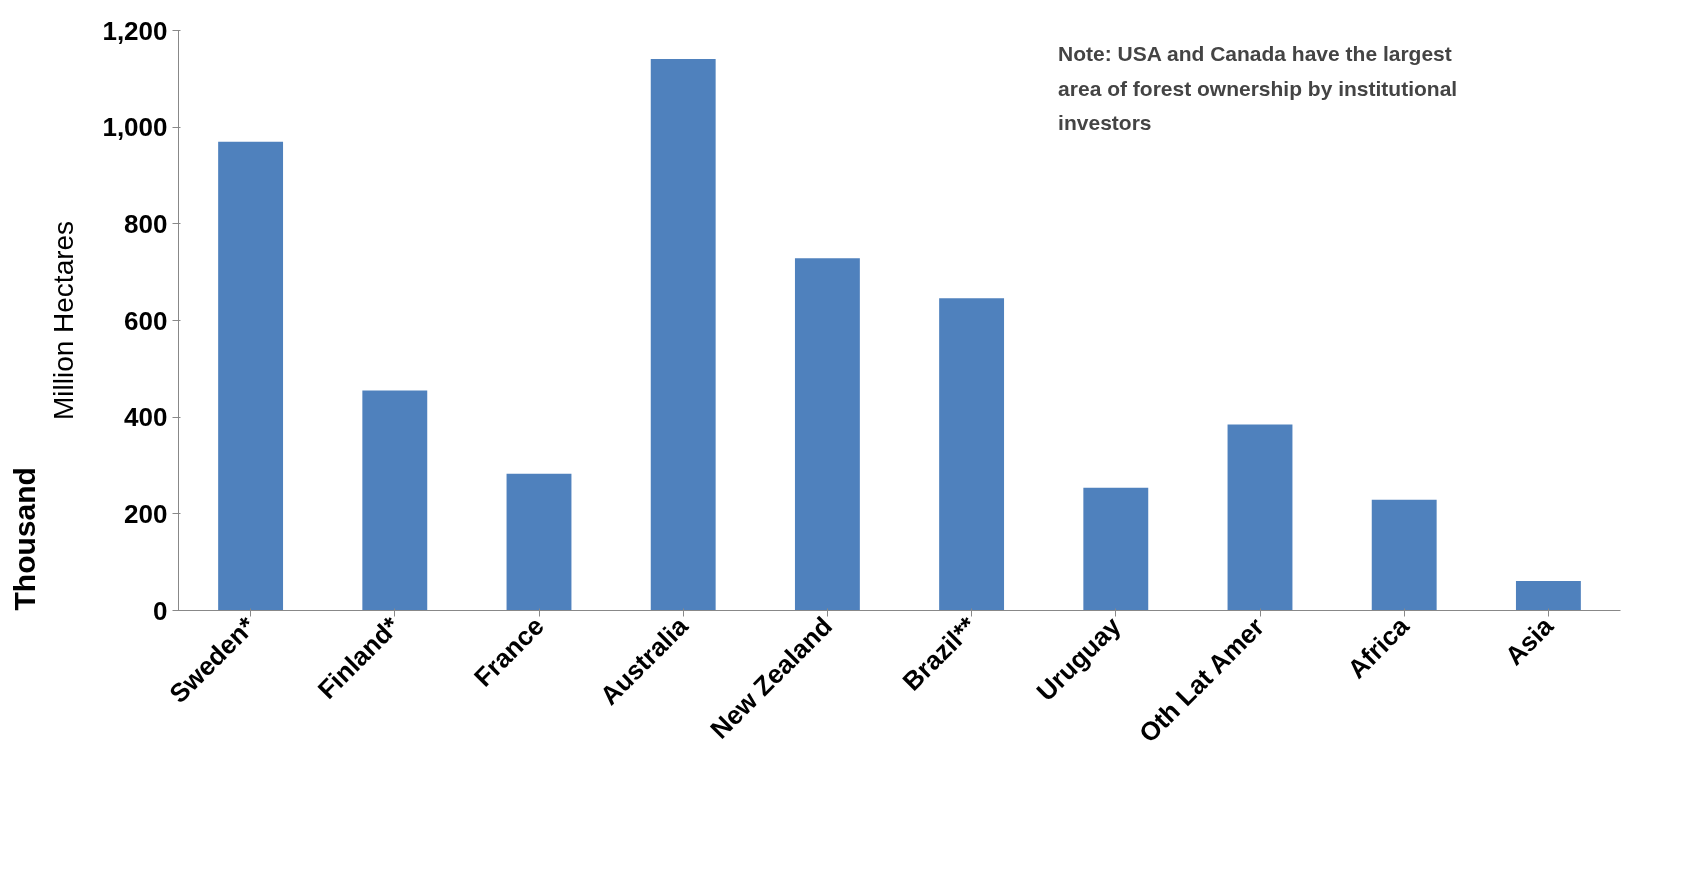 This screenshot has height=869, width=1686. Describe the element at coordinates (64, 320) in the screenshot. I see `y-axis-title: Million Hectares` at that location.